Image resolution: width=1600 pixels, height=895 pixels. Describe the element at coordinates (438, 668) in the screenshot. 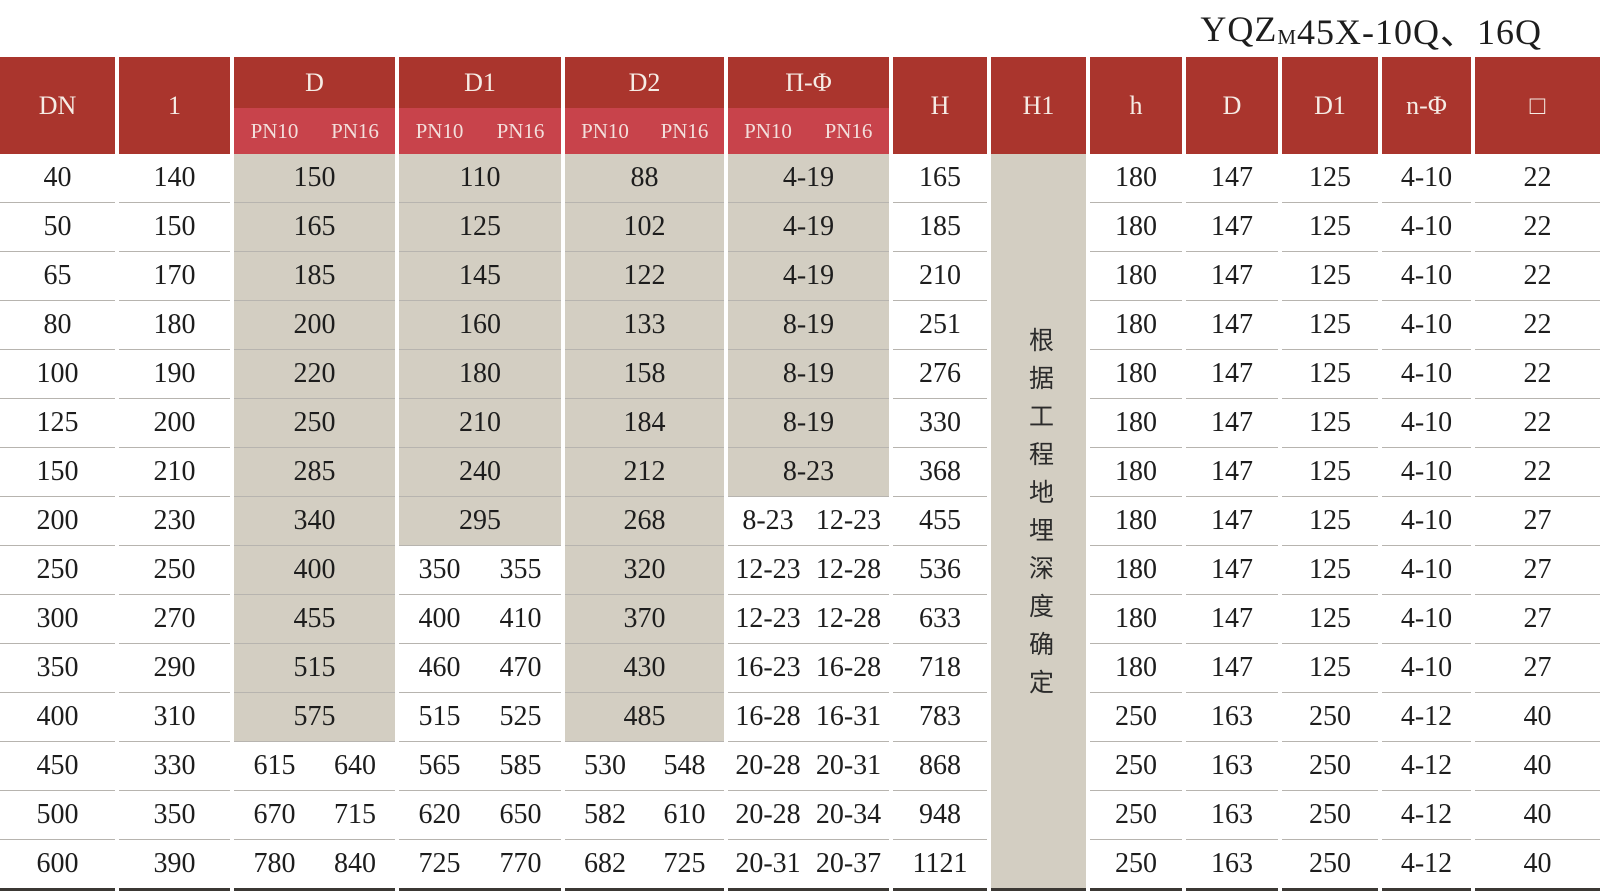

I see `table-cell: 460` at that location.